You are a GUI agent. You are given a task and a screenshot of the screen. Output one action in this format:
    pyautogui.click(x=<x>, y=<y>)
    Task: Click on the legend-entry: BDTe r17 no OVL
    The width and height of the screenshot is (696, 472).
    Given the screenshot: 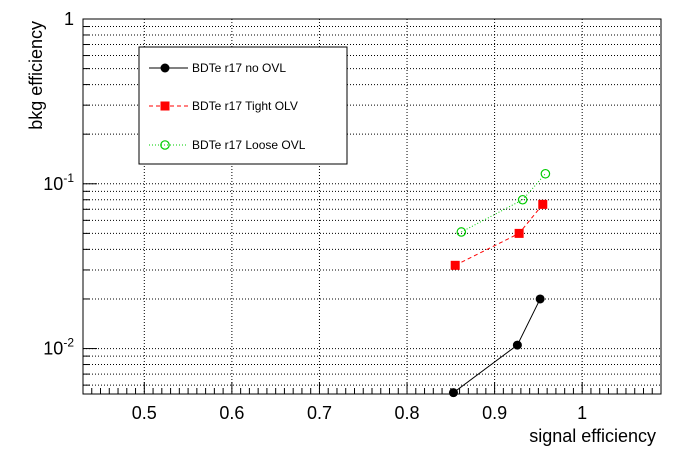 What is the action you would take?
    pyautogui.click(x=217, y=68)
    